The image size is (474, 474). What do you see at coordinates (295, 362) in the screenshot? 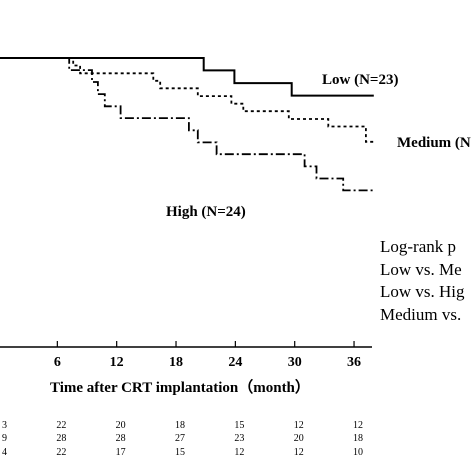
I see `x-tick-label: 30` at bounding box center [295, 362].